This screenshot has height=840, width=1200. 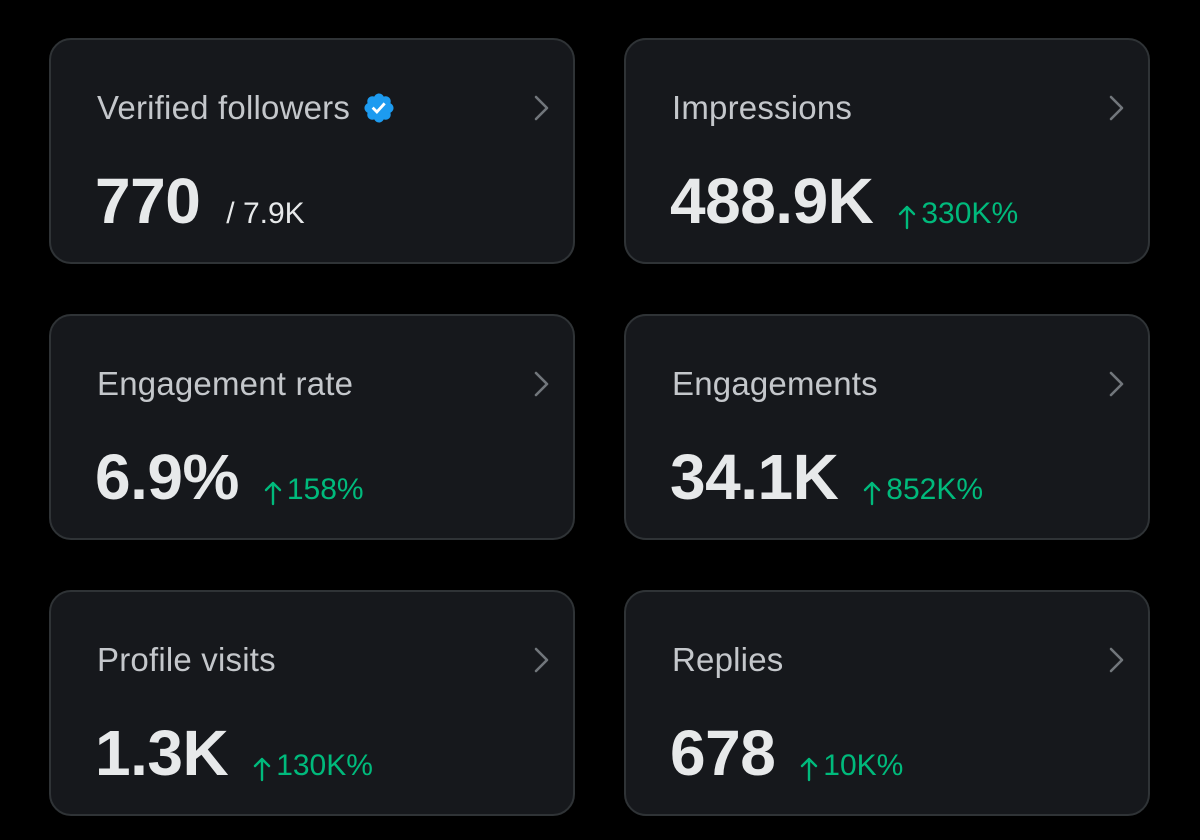 What do you see at coordinates (325, 489) in the screenshot?
I see `metric-change-text: 158%` at bounding box center [325, 489].